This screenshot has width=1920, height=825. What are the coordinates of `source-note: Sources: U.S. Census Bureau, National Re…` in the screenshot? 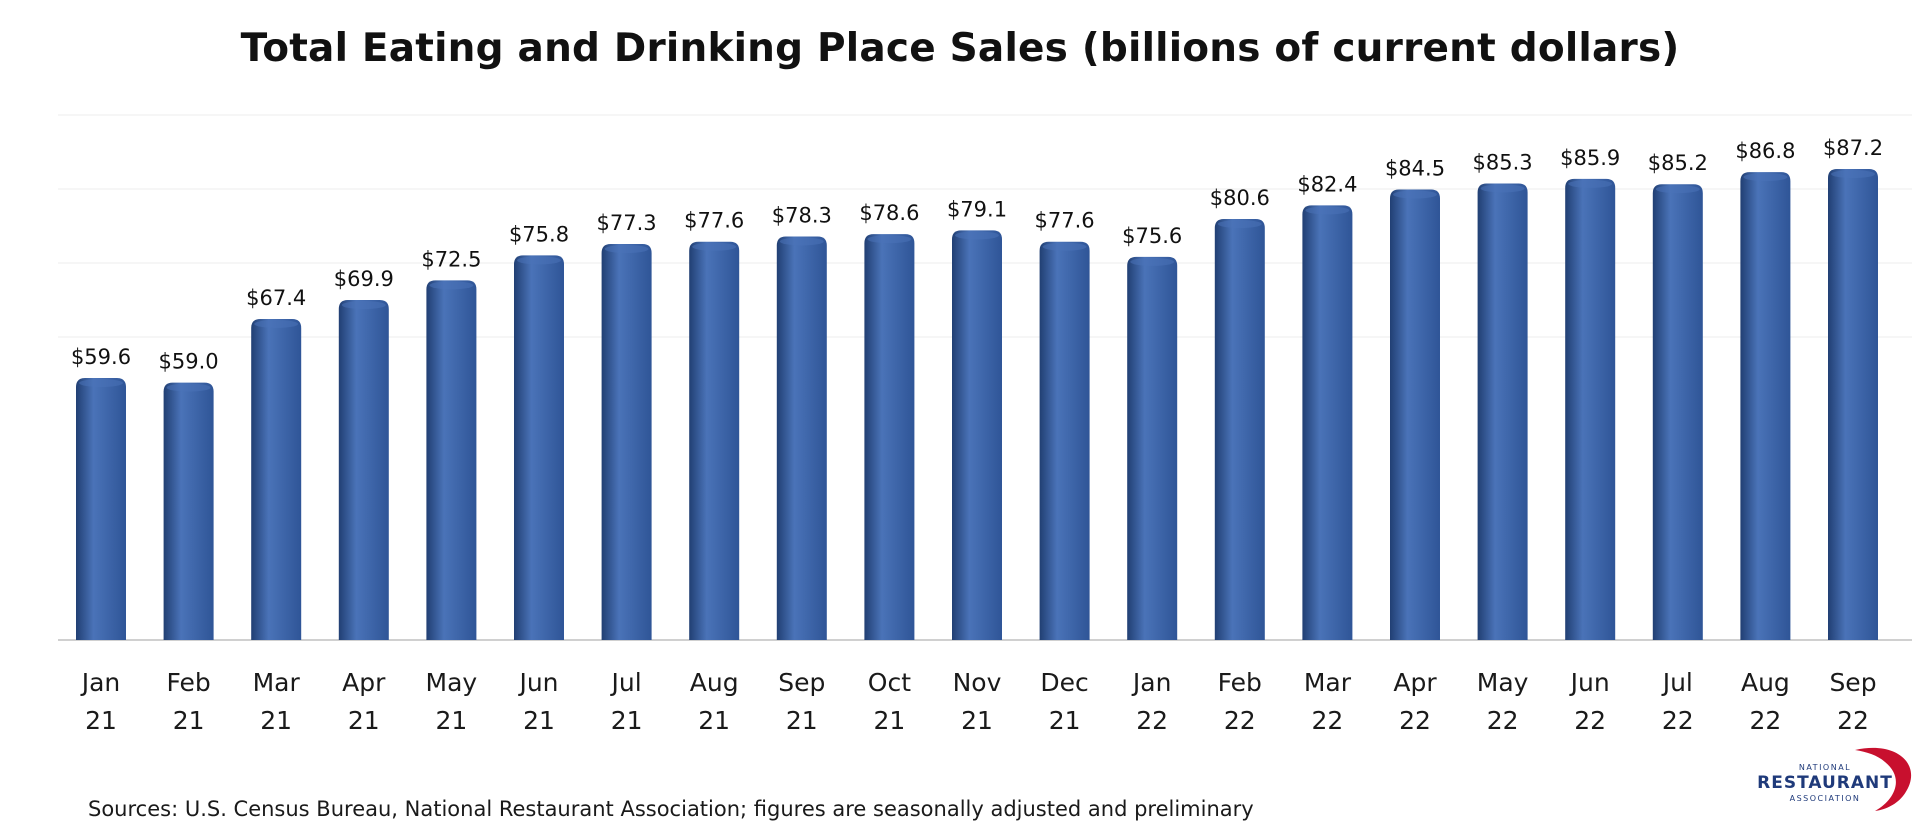 It's located at (671, 809).